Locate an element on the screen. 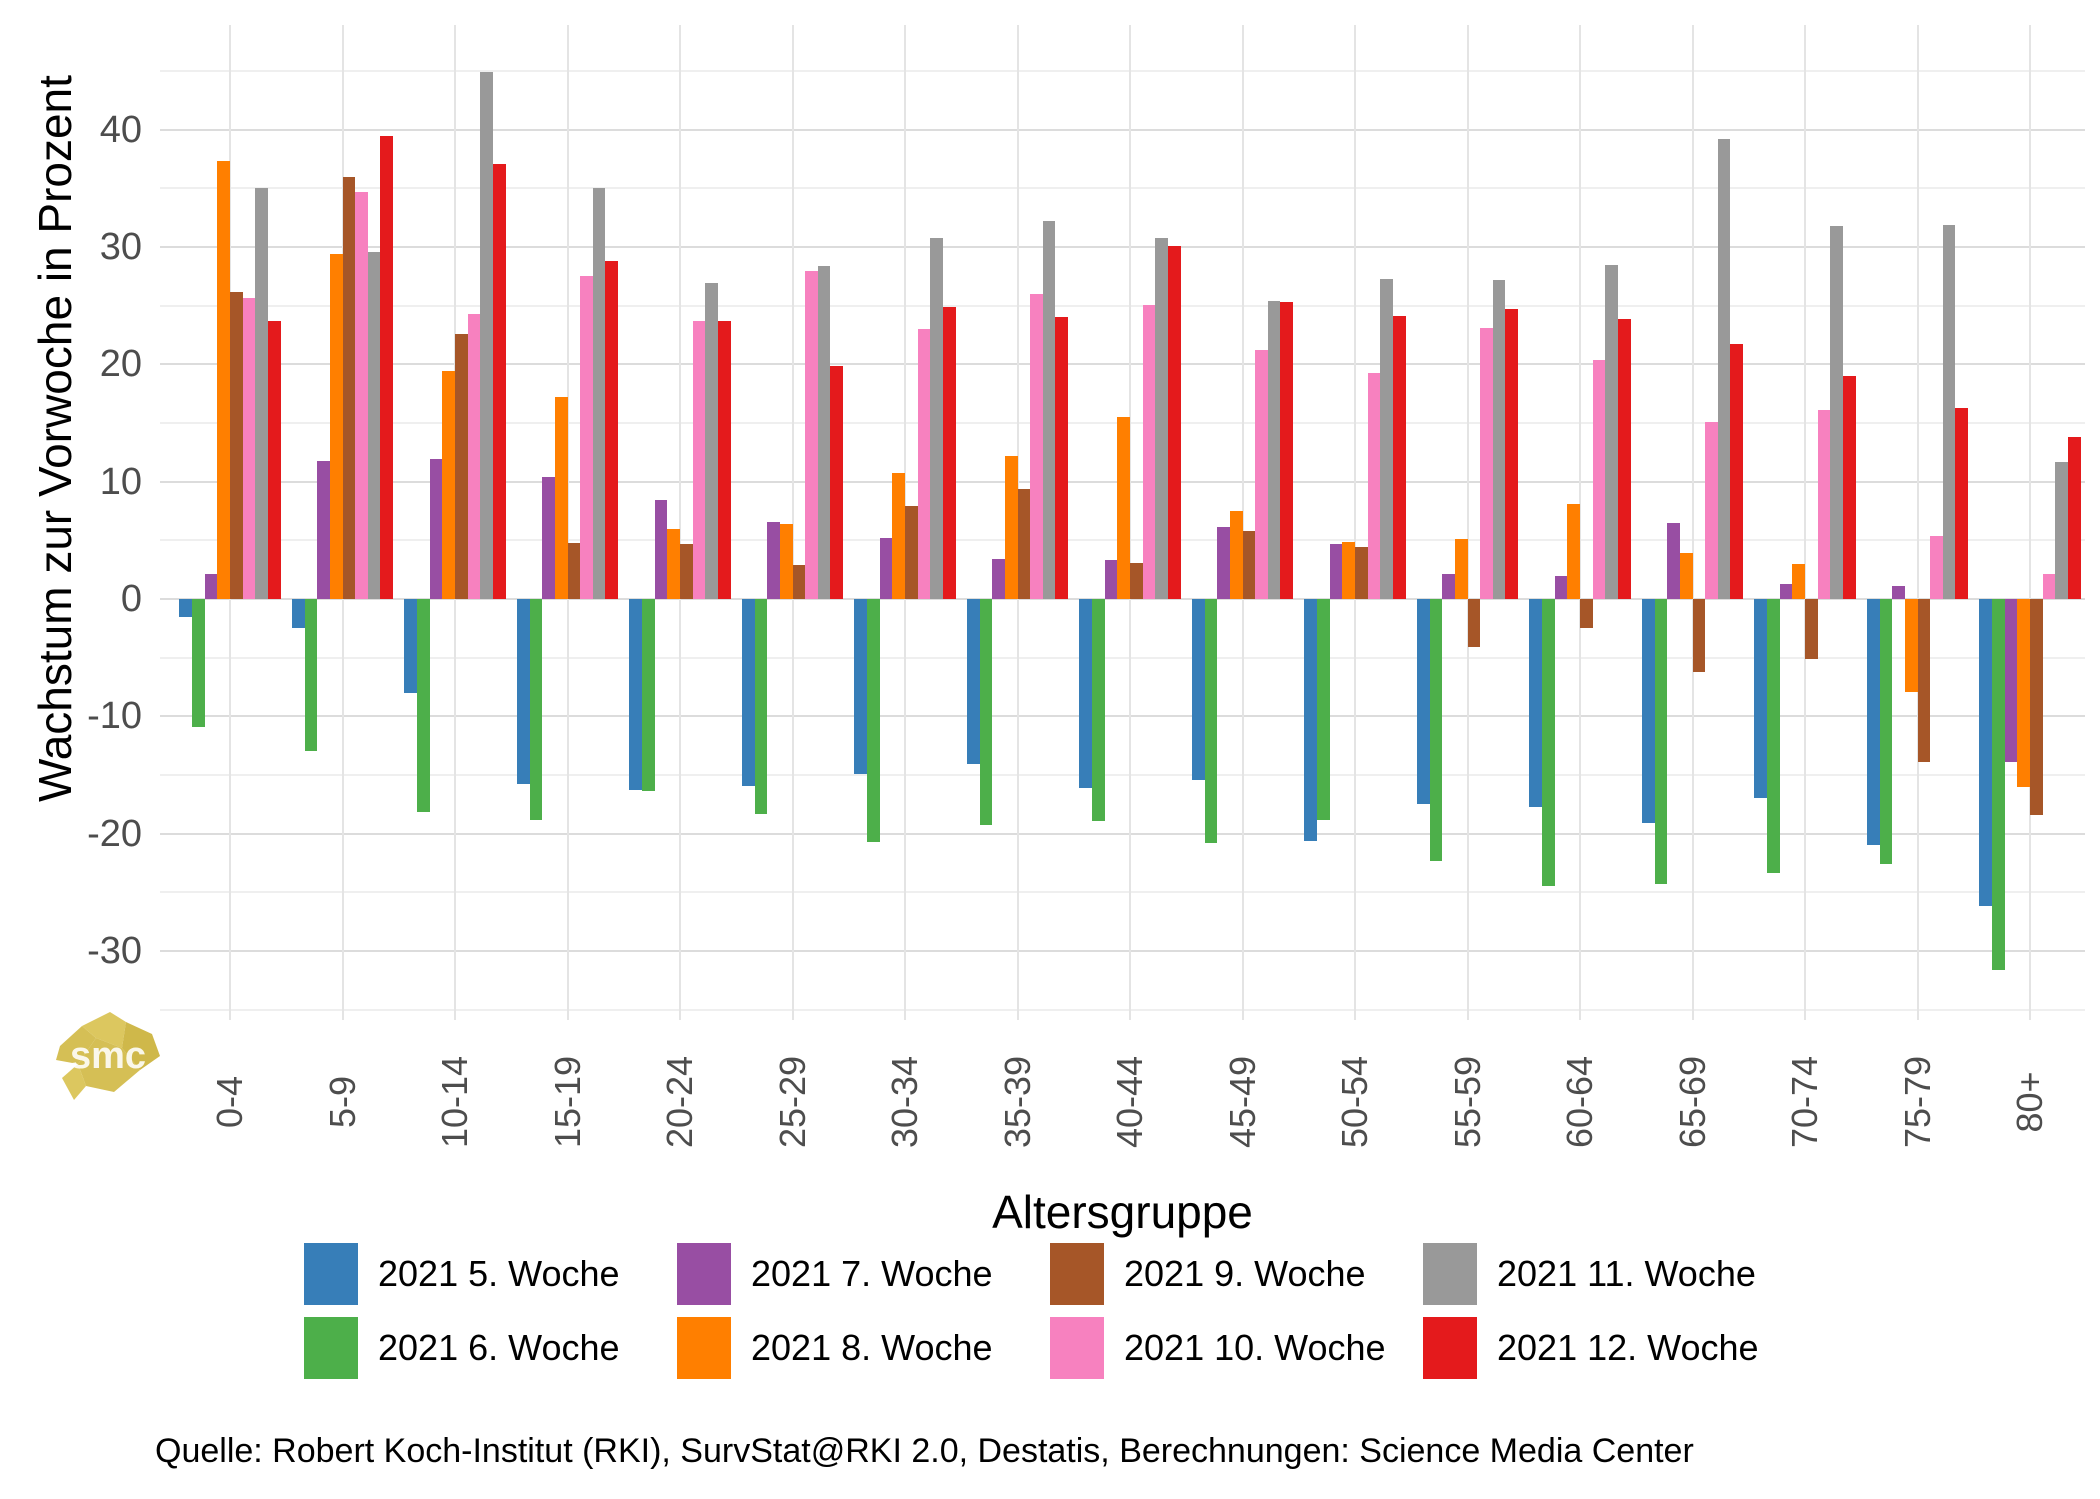 Image resolution: width=2100 pixels, height=1499 pixels. x-tick-label-10-14: 10-14 is located at coordinates (454, 1102).